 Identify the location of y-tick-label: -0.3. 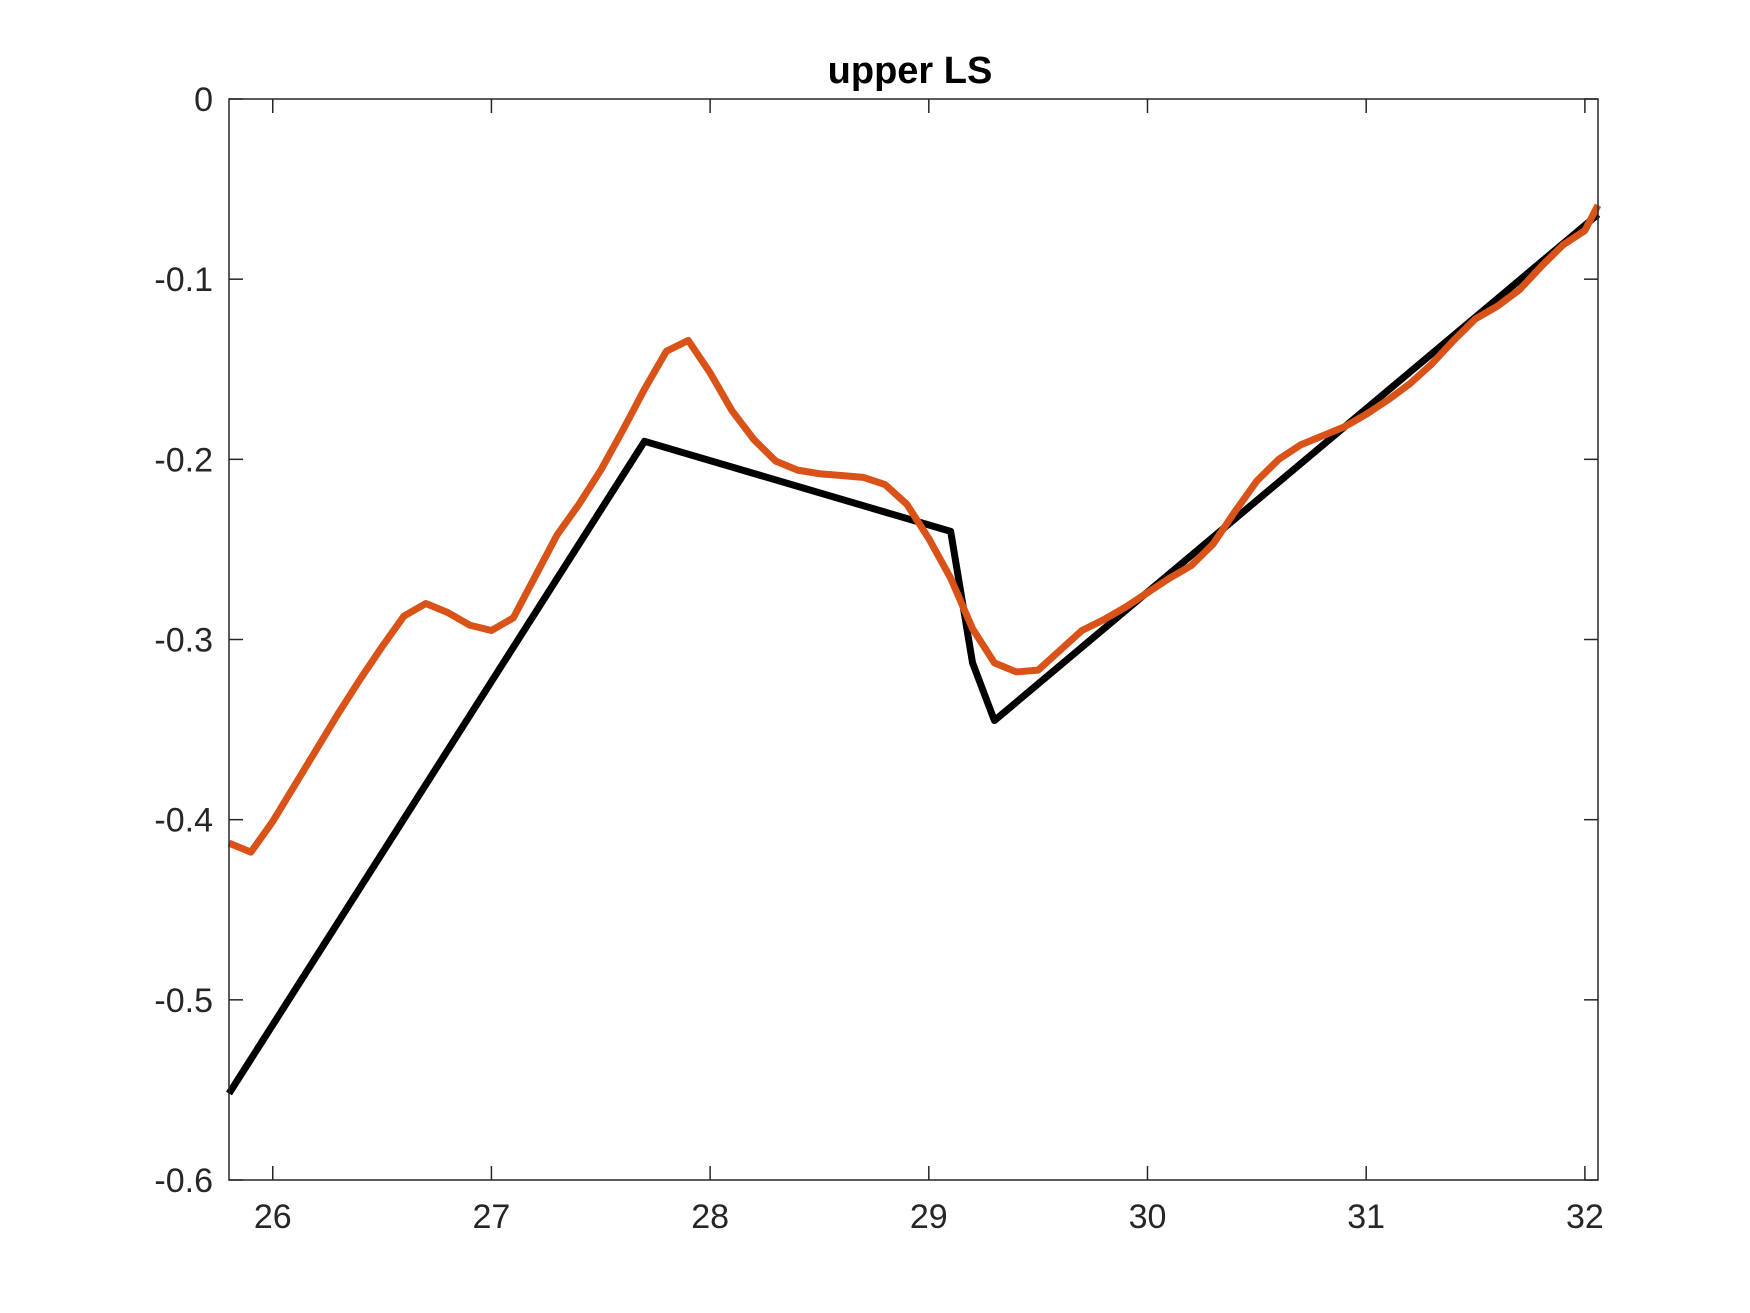
(183, 641).